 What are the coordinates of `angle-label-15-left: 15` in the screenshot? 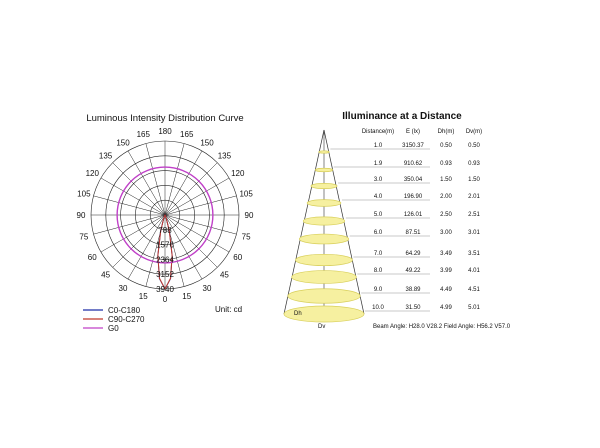 It's located at (143, 296).